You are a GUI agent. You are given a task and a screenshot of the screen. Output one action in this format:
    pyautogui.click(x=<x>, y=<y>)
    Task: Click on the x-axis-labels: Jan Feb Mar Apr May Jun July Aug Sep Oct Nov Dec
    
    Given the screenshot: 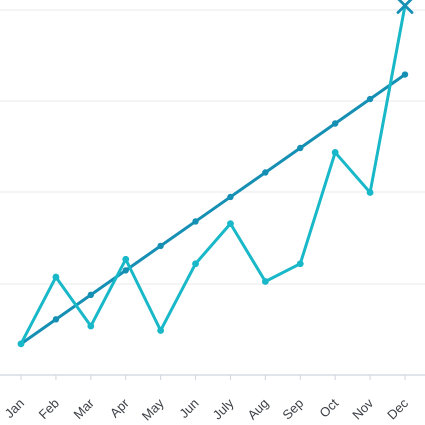 What is the action you would take?
    pyautogui.click(x=207, y=409)
    